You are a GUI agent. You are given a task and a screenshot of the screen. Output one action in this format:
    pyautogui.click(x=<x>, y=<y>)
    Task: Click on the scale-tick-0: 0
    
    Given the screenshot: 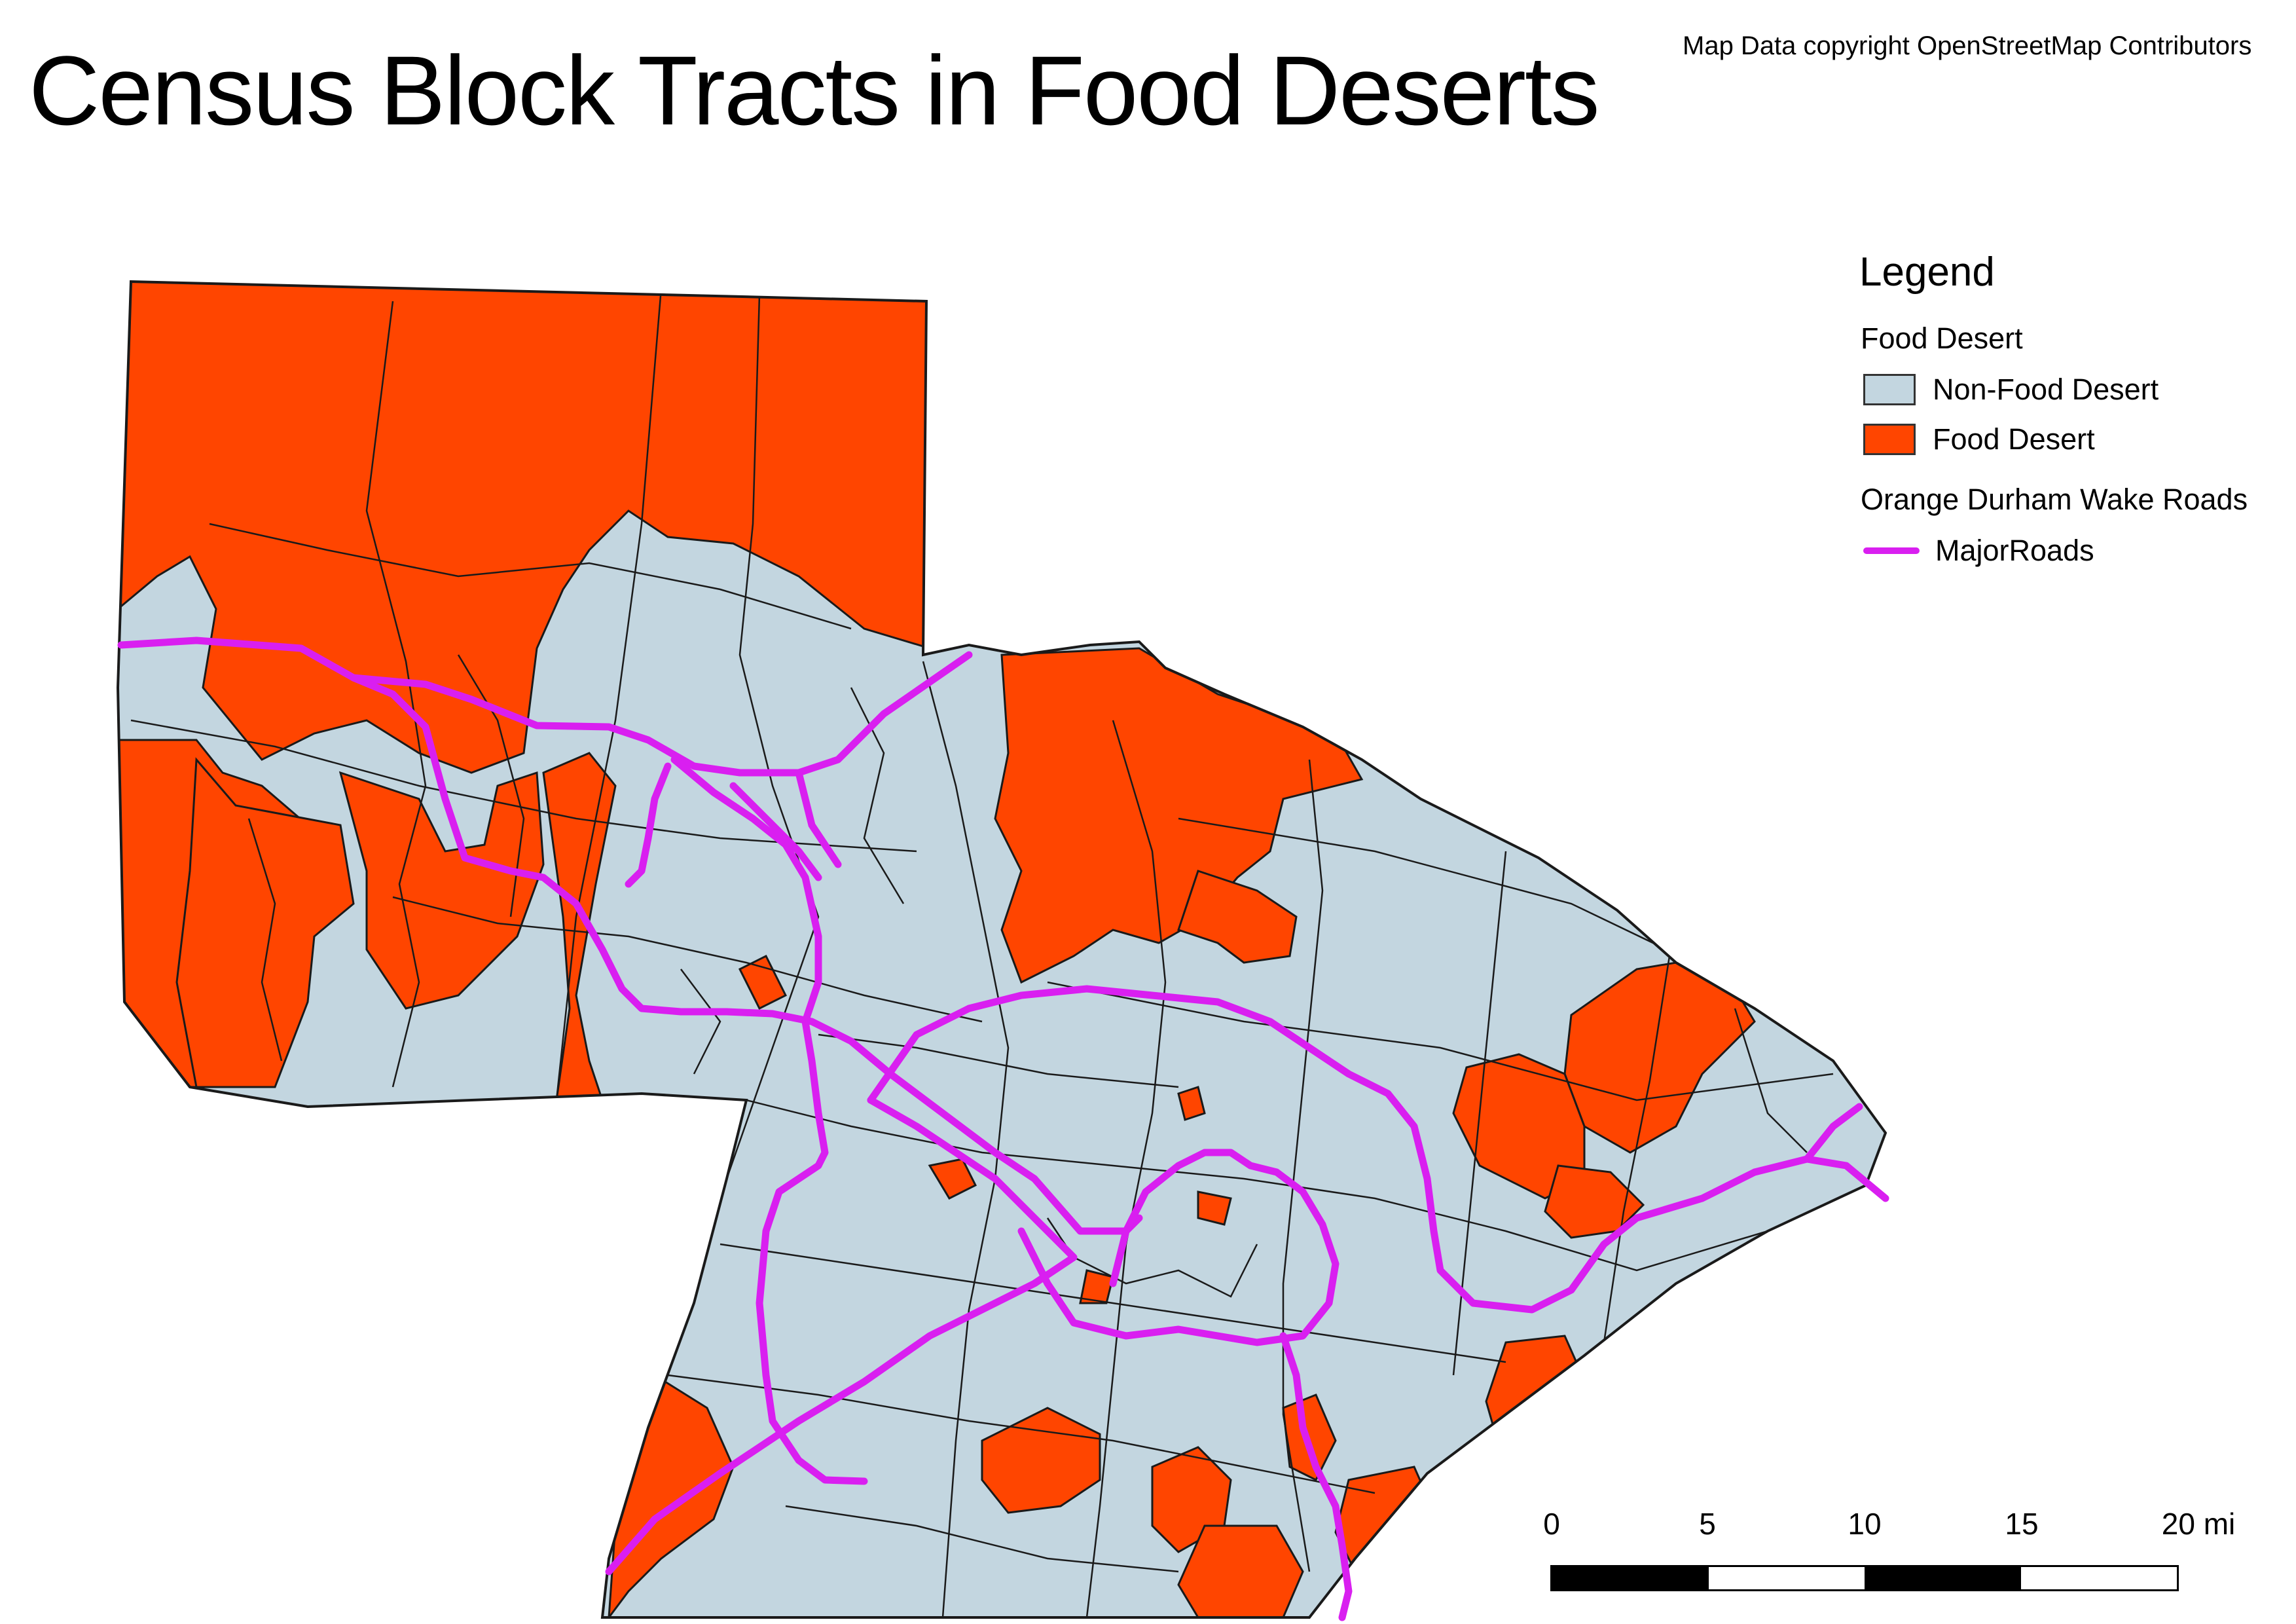 What is the action you would take?
    pyautogui.click(x=1551, y=1524)
    